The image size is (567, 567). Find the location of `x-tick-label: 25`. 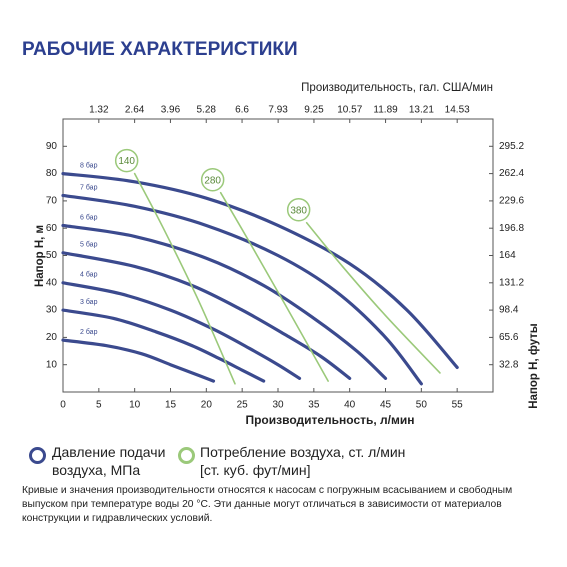

x-tick-label: 25 is located at coordinates (243, 405).